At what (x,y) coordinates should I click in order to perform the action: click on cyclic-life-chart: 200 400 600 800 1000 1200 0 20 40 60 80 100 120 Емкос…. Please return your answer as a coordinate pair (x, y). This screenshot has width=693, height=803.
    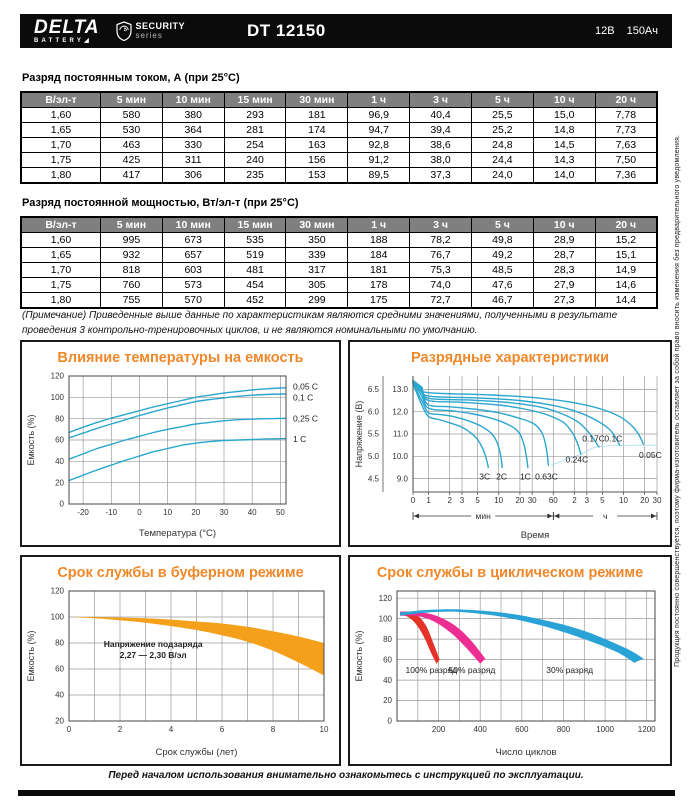
    Looking at the image, I should click on (505, 674).